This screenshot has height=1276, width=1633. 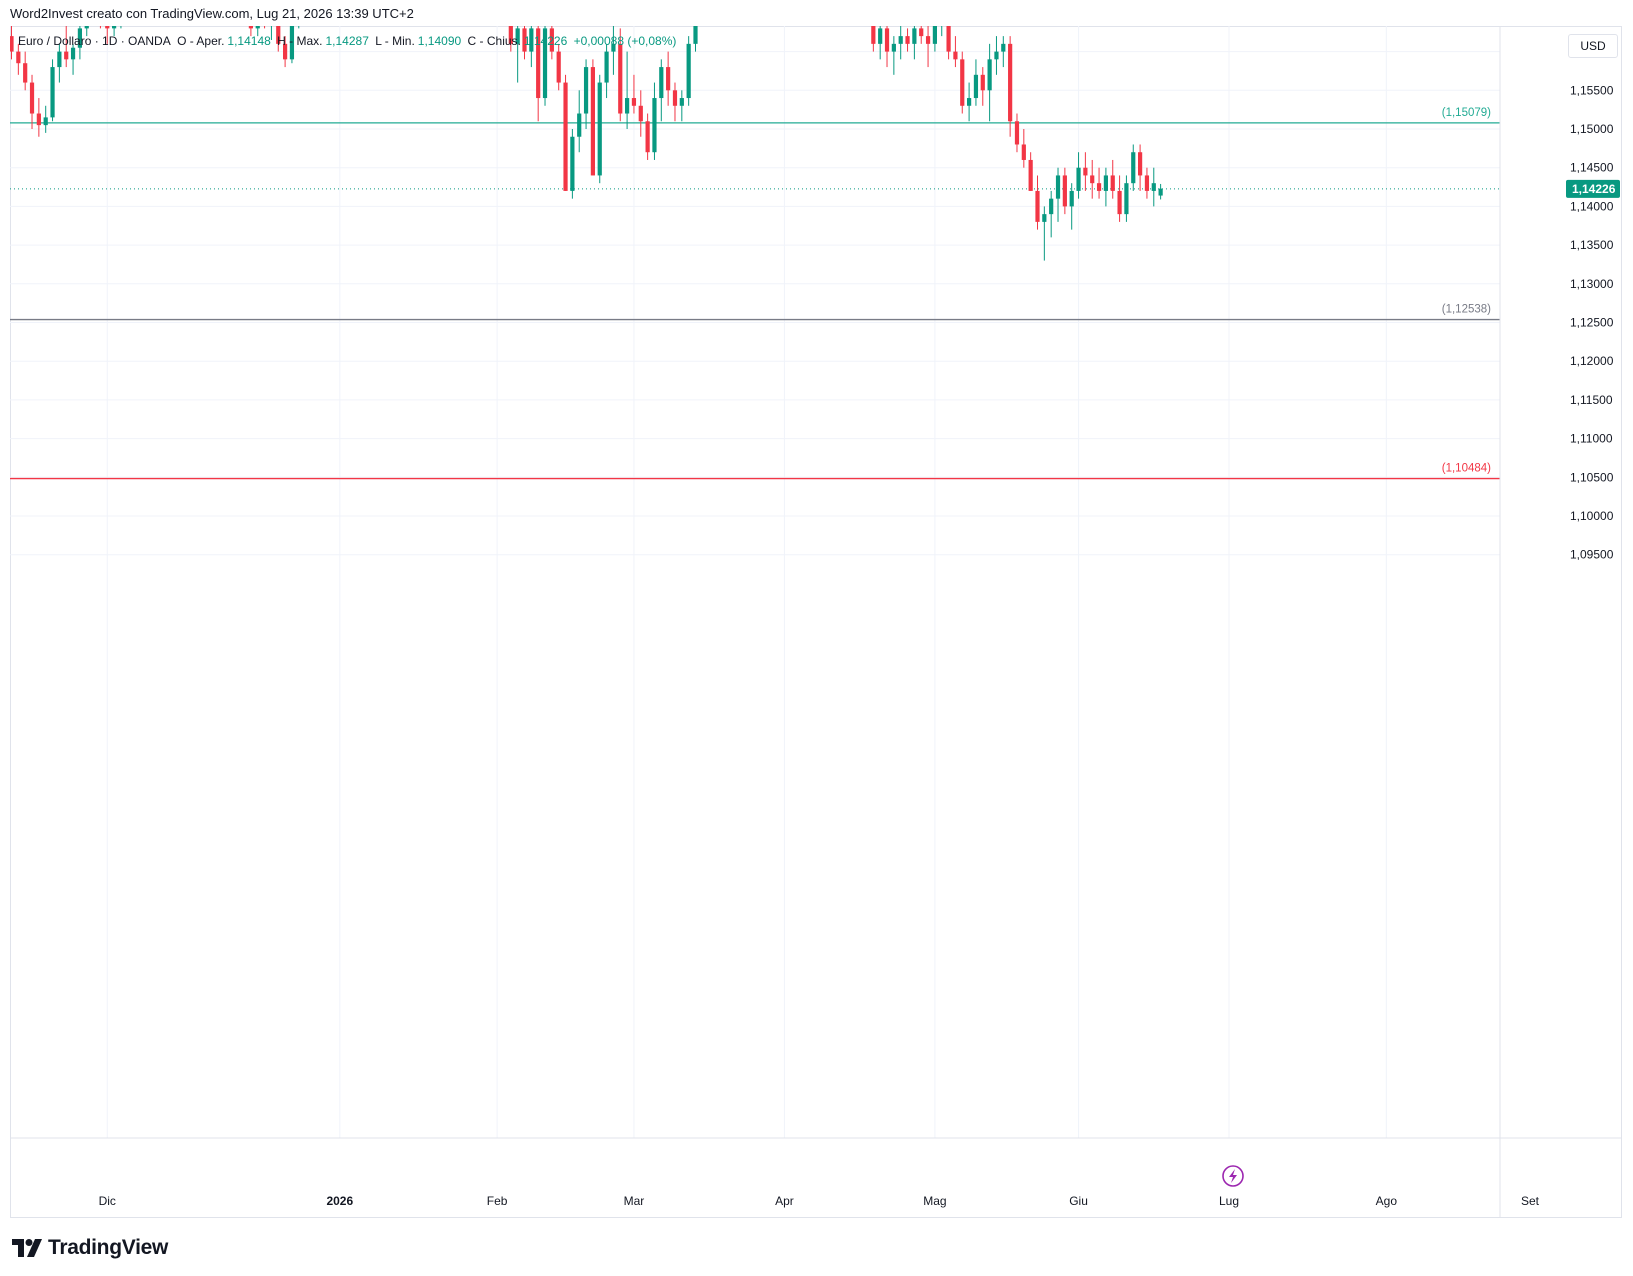 What do you see at coordinates (1594, 189) in the screenshot?
I see `last-price-label: 1,14226` at bounding box center [1594, 189].